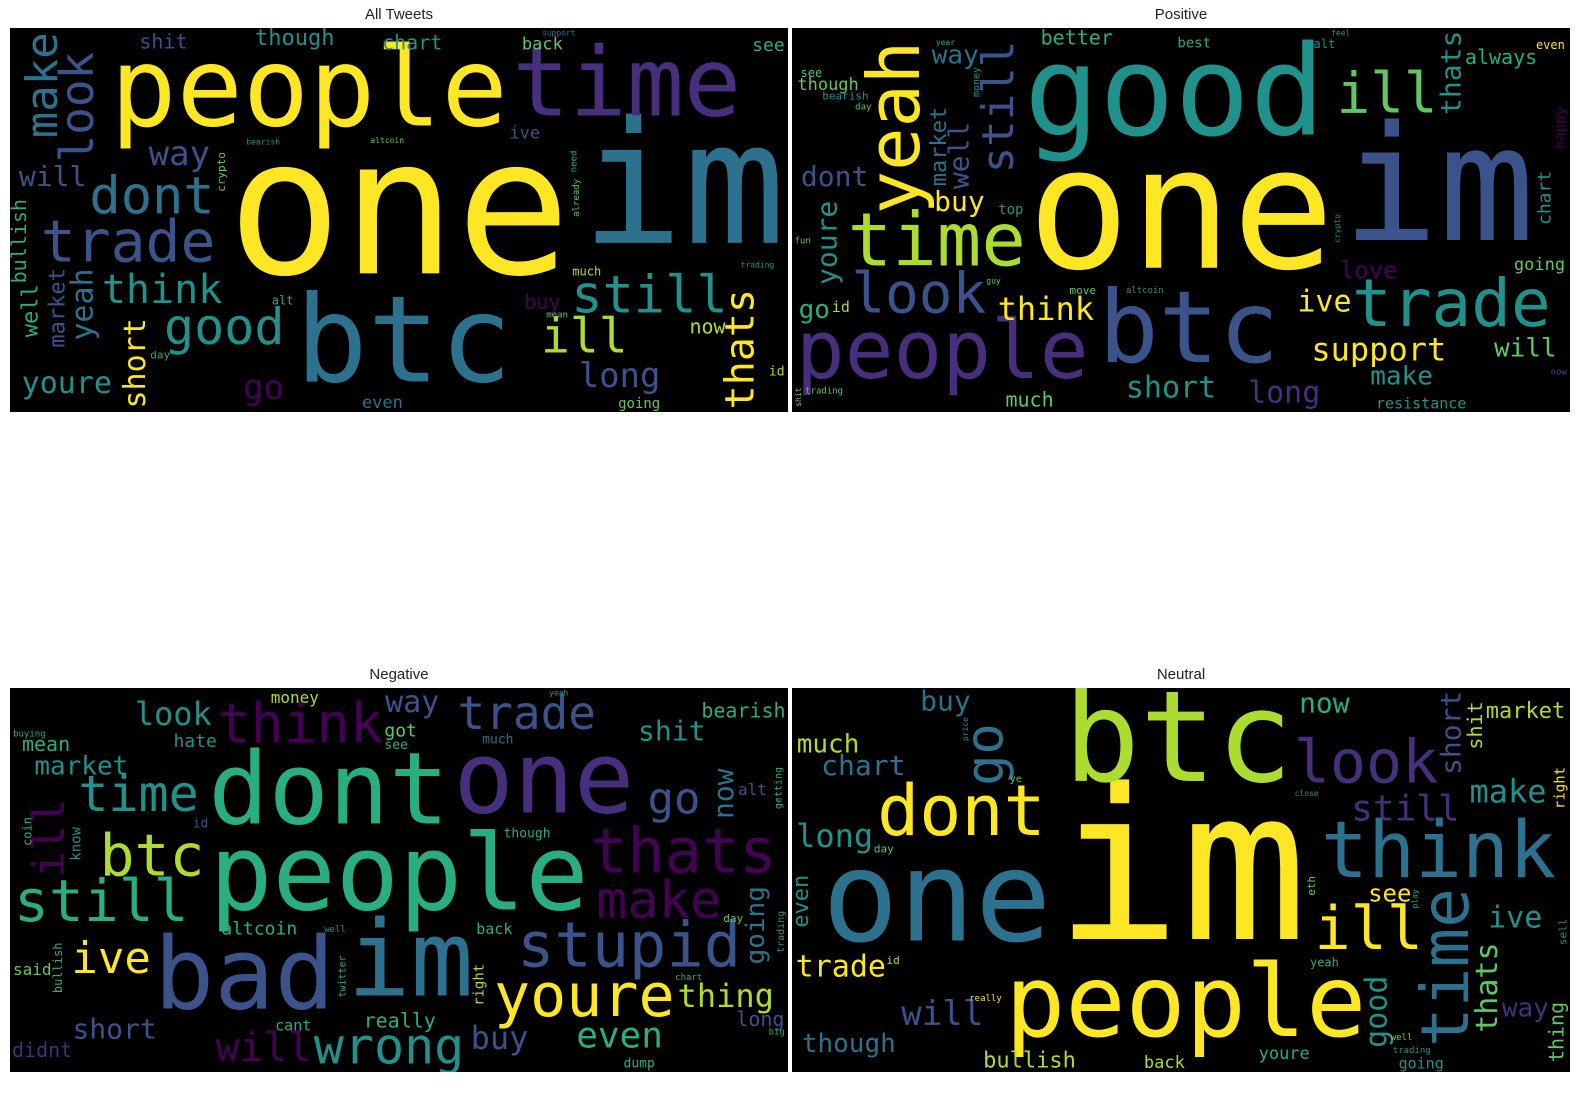 This screenshot has height=1098, width=1589. What do you see at coordinates (152, 855) in the screenshot?
I see `word-btc: btc` at bounding box center [152, 855].